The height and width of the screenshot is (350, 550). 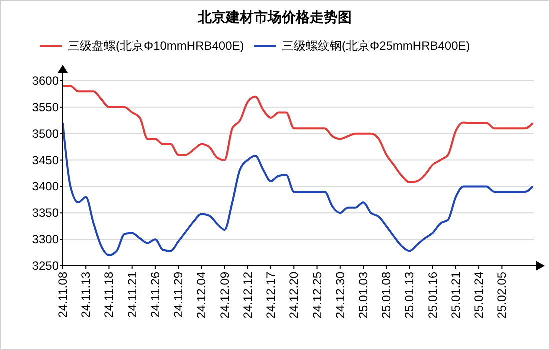 I want to click on x-tick-label: 24.12.12, so click(x=247, y=295).